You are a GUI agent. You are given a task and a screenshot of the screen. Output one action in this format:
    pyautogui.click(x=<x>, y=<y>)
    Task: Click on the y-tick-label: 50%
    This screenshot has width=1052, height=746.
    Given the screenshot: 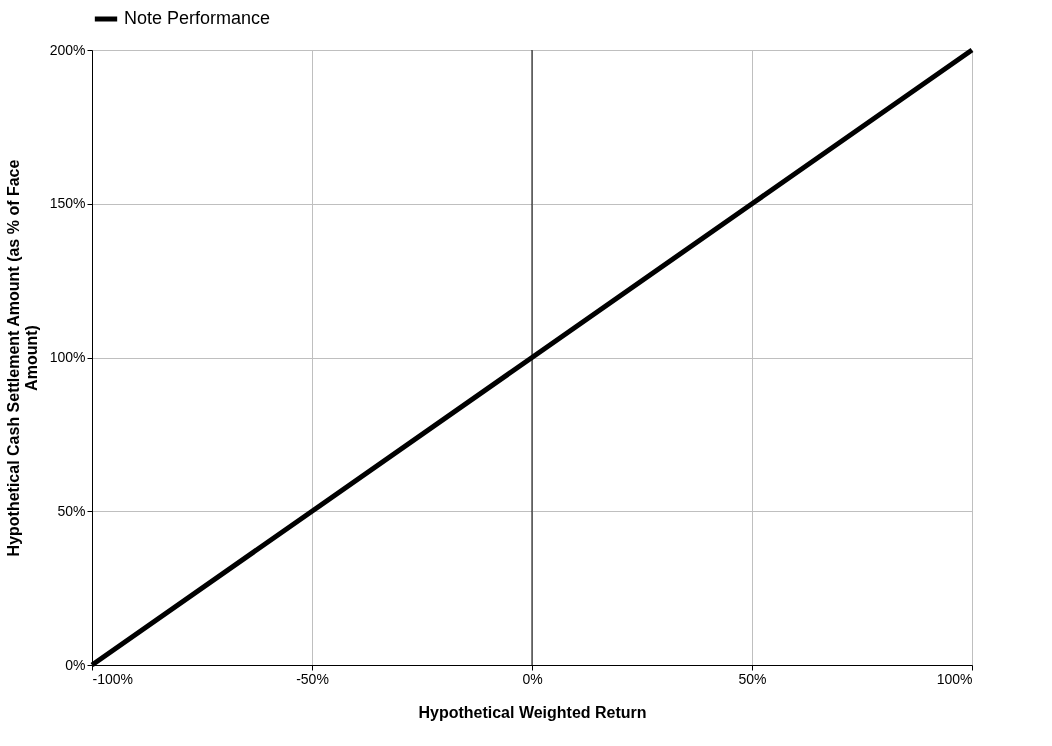 What is the action you would take?
    pyautogui.click(x=71, y=510)
    